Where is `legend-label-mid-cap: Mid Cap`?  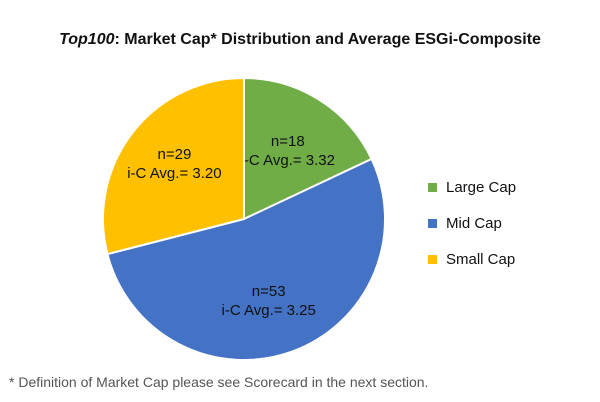 legend-label-mid-cap: Mid Cap is located at coordinates (474, 223).